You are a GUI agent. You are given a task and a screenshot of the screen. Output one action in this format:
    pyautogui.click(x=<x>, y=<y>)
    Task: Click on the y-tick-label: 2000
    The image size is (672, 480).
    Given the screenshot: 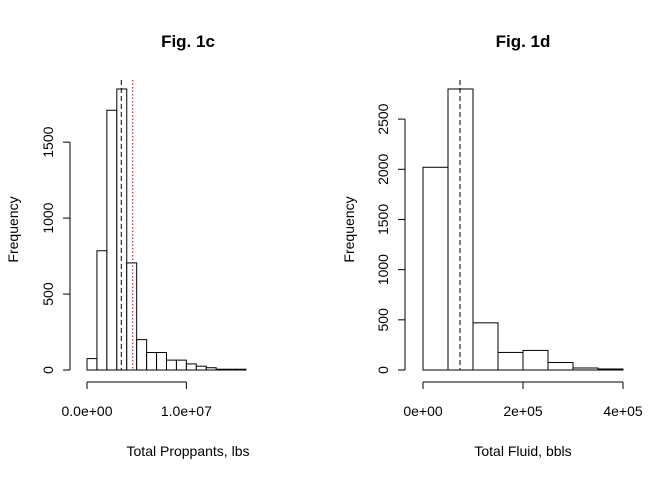 What is the action you would take?
    pyautogui.click(x=383, y=169)
    